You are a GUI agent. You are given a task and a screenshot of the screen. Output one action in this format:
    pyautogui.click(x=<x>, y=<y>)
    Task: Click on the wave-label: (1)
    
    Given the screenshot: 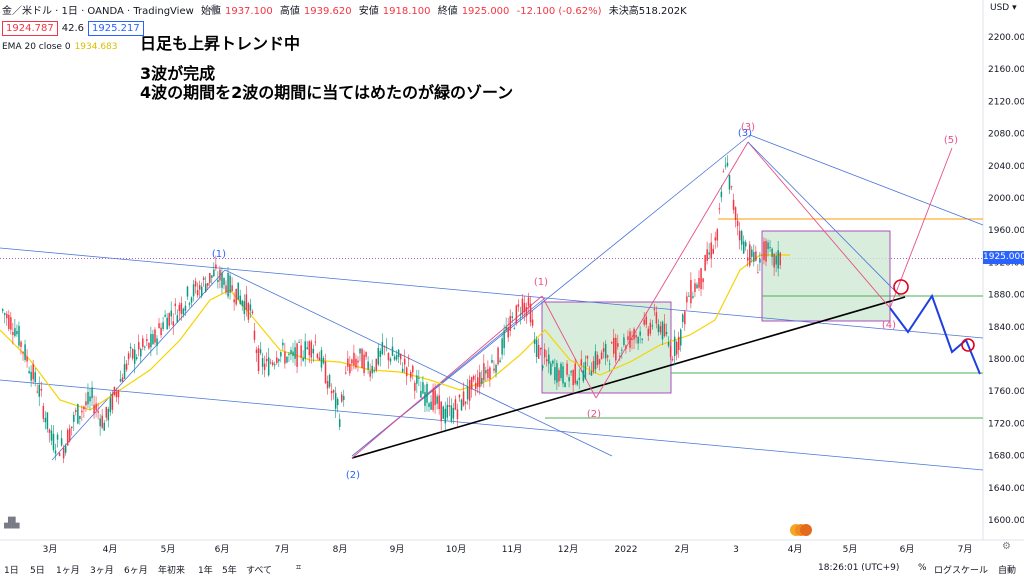 What is the action you would take?
    pyautogui.click(x=219, y=254)
    